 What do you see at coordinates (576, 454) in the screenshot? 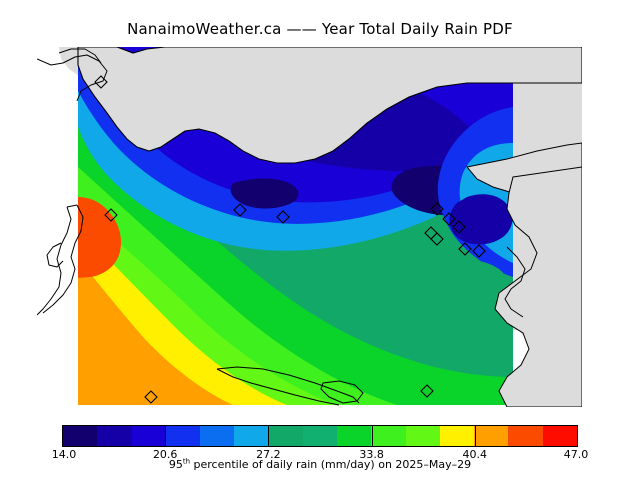
I see `colorbar-label-5: 47.0` at bounding box center [576, 454].